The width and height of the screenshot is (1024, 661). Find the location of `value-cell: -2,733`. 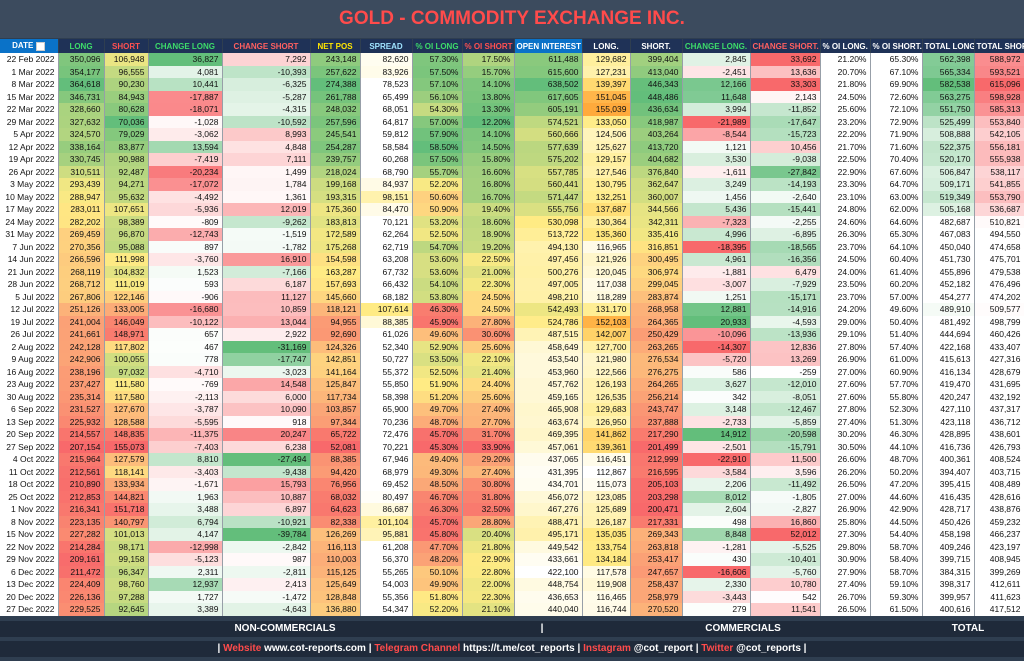

value-cell: -2,733 is located at coordinates (716, 421).